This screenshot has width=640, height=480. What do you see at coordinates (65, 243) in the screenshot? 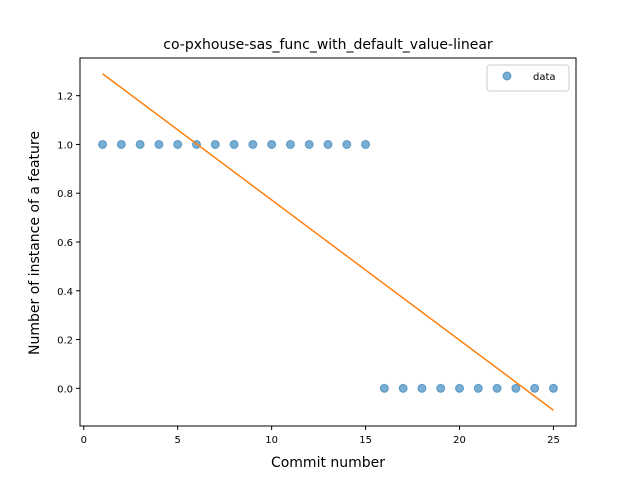
I see `y-tick-label: 0.6` at bounding box center [65, 243].